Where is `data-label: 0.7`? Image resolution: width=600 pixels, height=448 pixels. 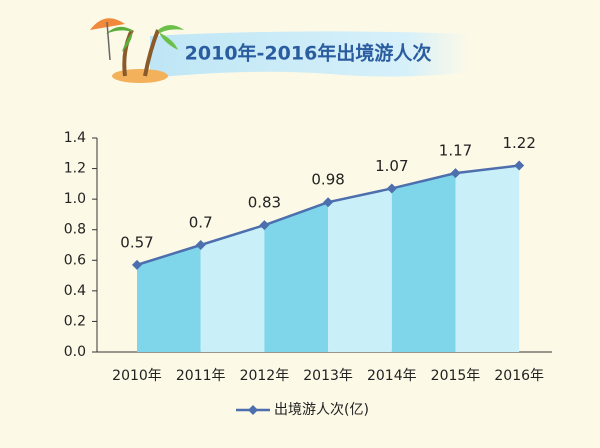
data-label: 0.7 is located at coordinates (201, 223).